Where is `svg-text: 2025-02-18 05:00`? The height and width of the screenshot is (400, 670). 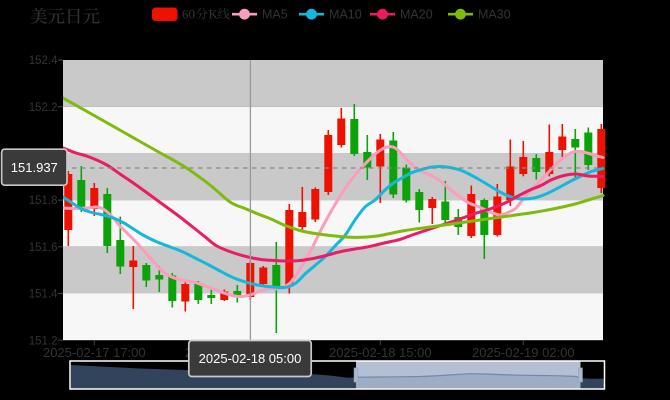
svg-text: 2025-02-18 05:00 is located at coordinates (250, 358).